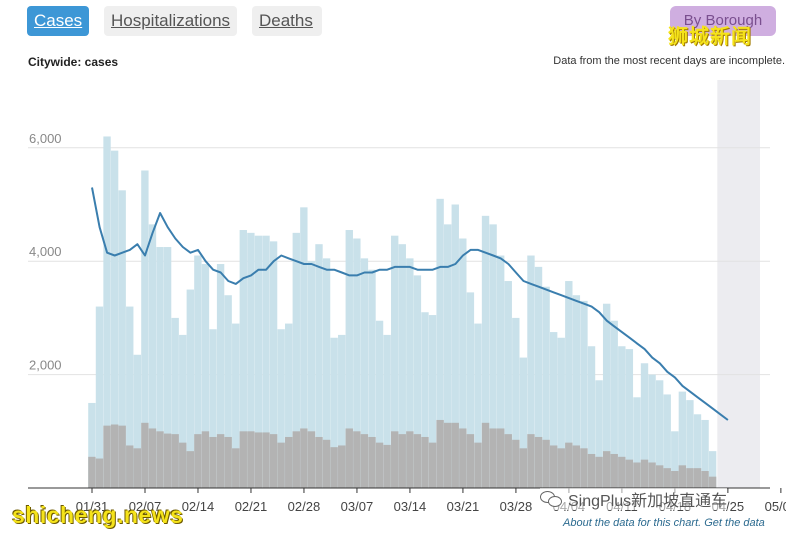 This screenshot has width=786, height=535. What do you see at coordinates (287, 21) in the screenshot?
I see `tab-deaths: Deaths` at bounding box center [287, 21].